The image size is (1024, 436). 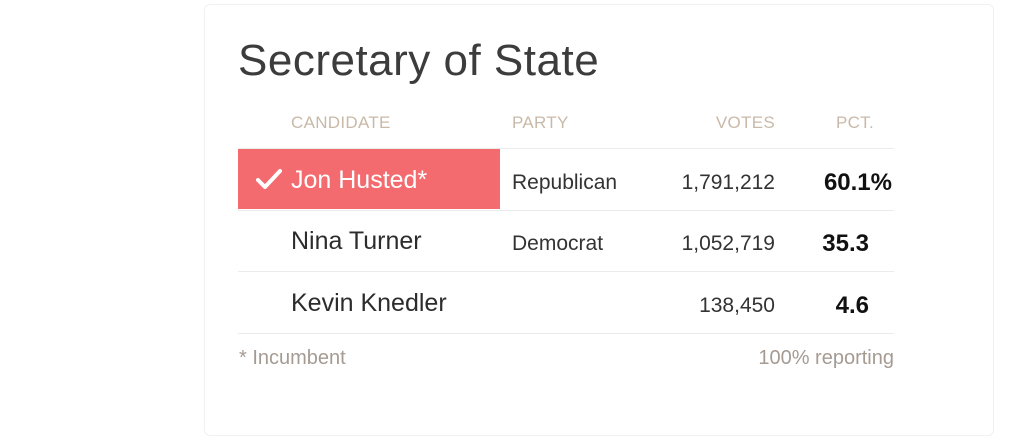 I want to click on column-header-pct: PCT., so click(x=854, y=122).